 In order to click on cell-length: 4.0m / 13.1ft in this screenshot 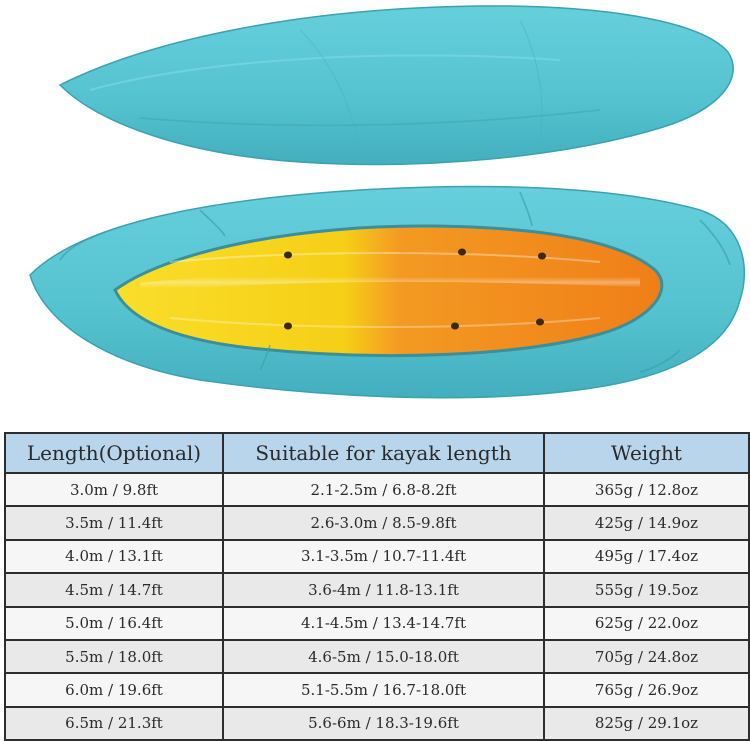, I will do `click(114, 556)`.